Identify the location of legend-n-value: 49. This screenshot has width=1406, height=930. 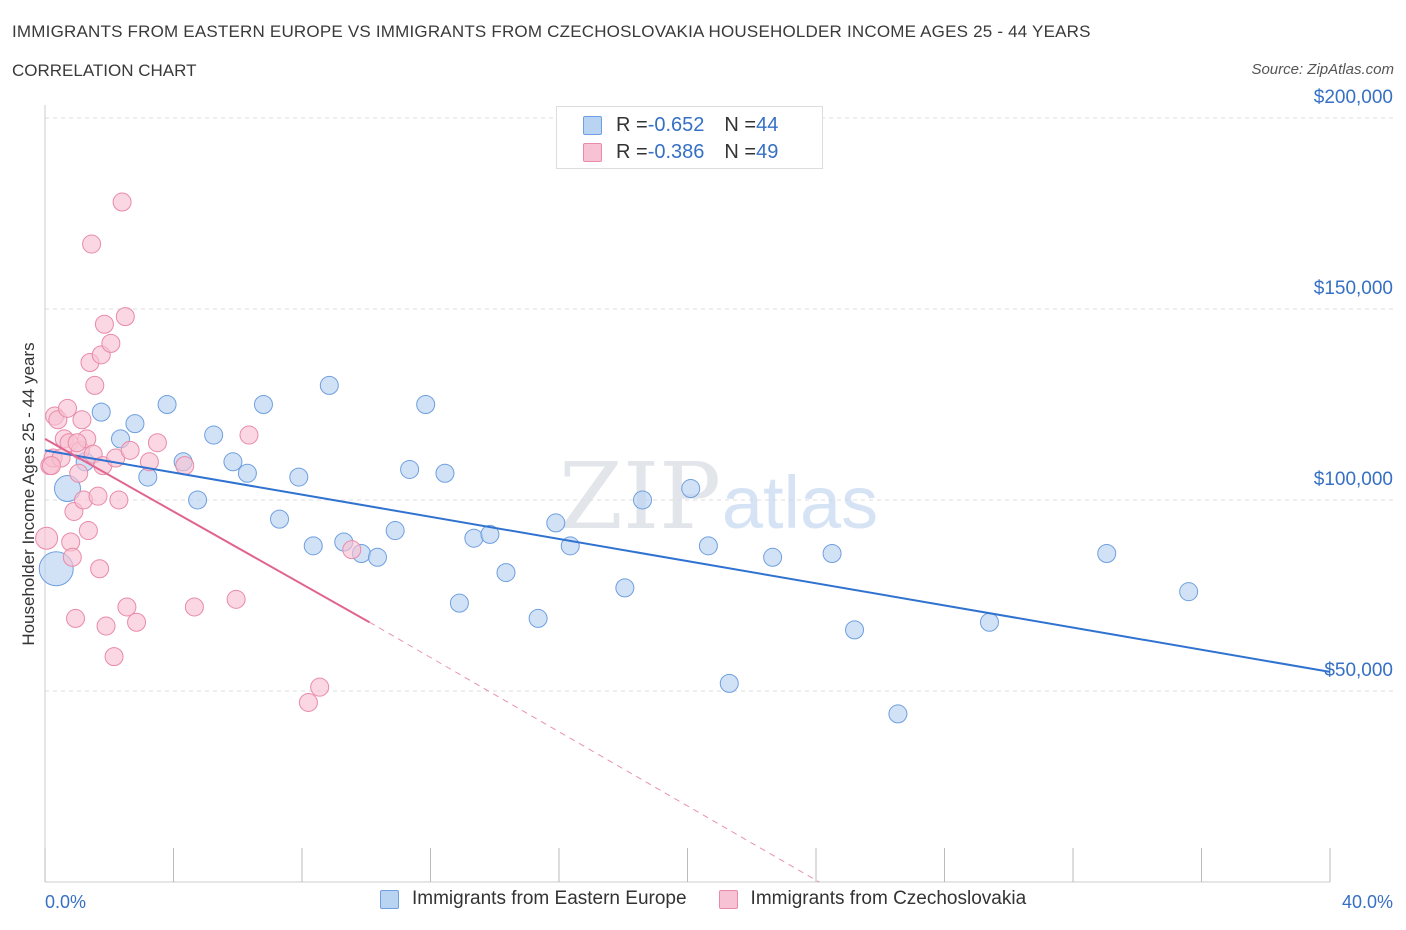
(767, 151).